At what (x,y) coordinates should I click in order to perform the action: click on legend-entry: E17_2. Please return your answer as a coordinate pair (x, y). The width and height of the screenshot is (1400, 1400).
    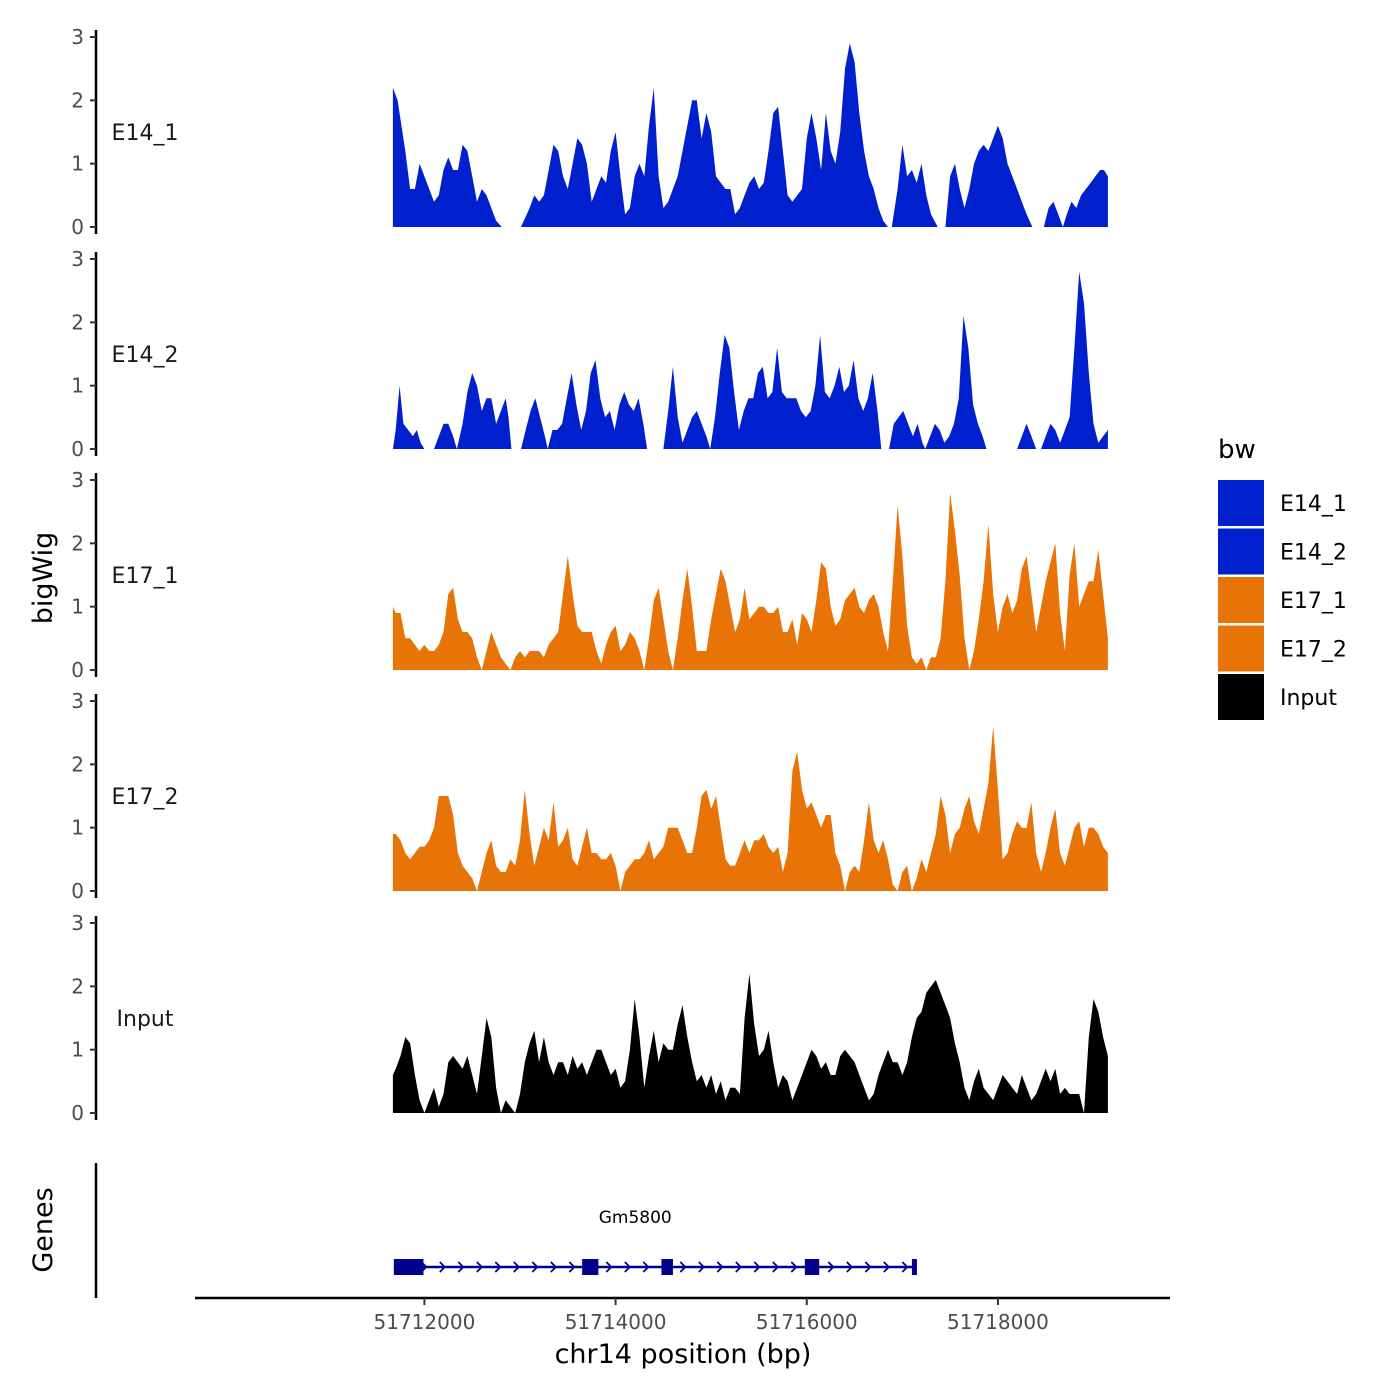
    Looking at the image, I should click on (1282, 648).